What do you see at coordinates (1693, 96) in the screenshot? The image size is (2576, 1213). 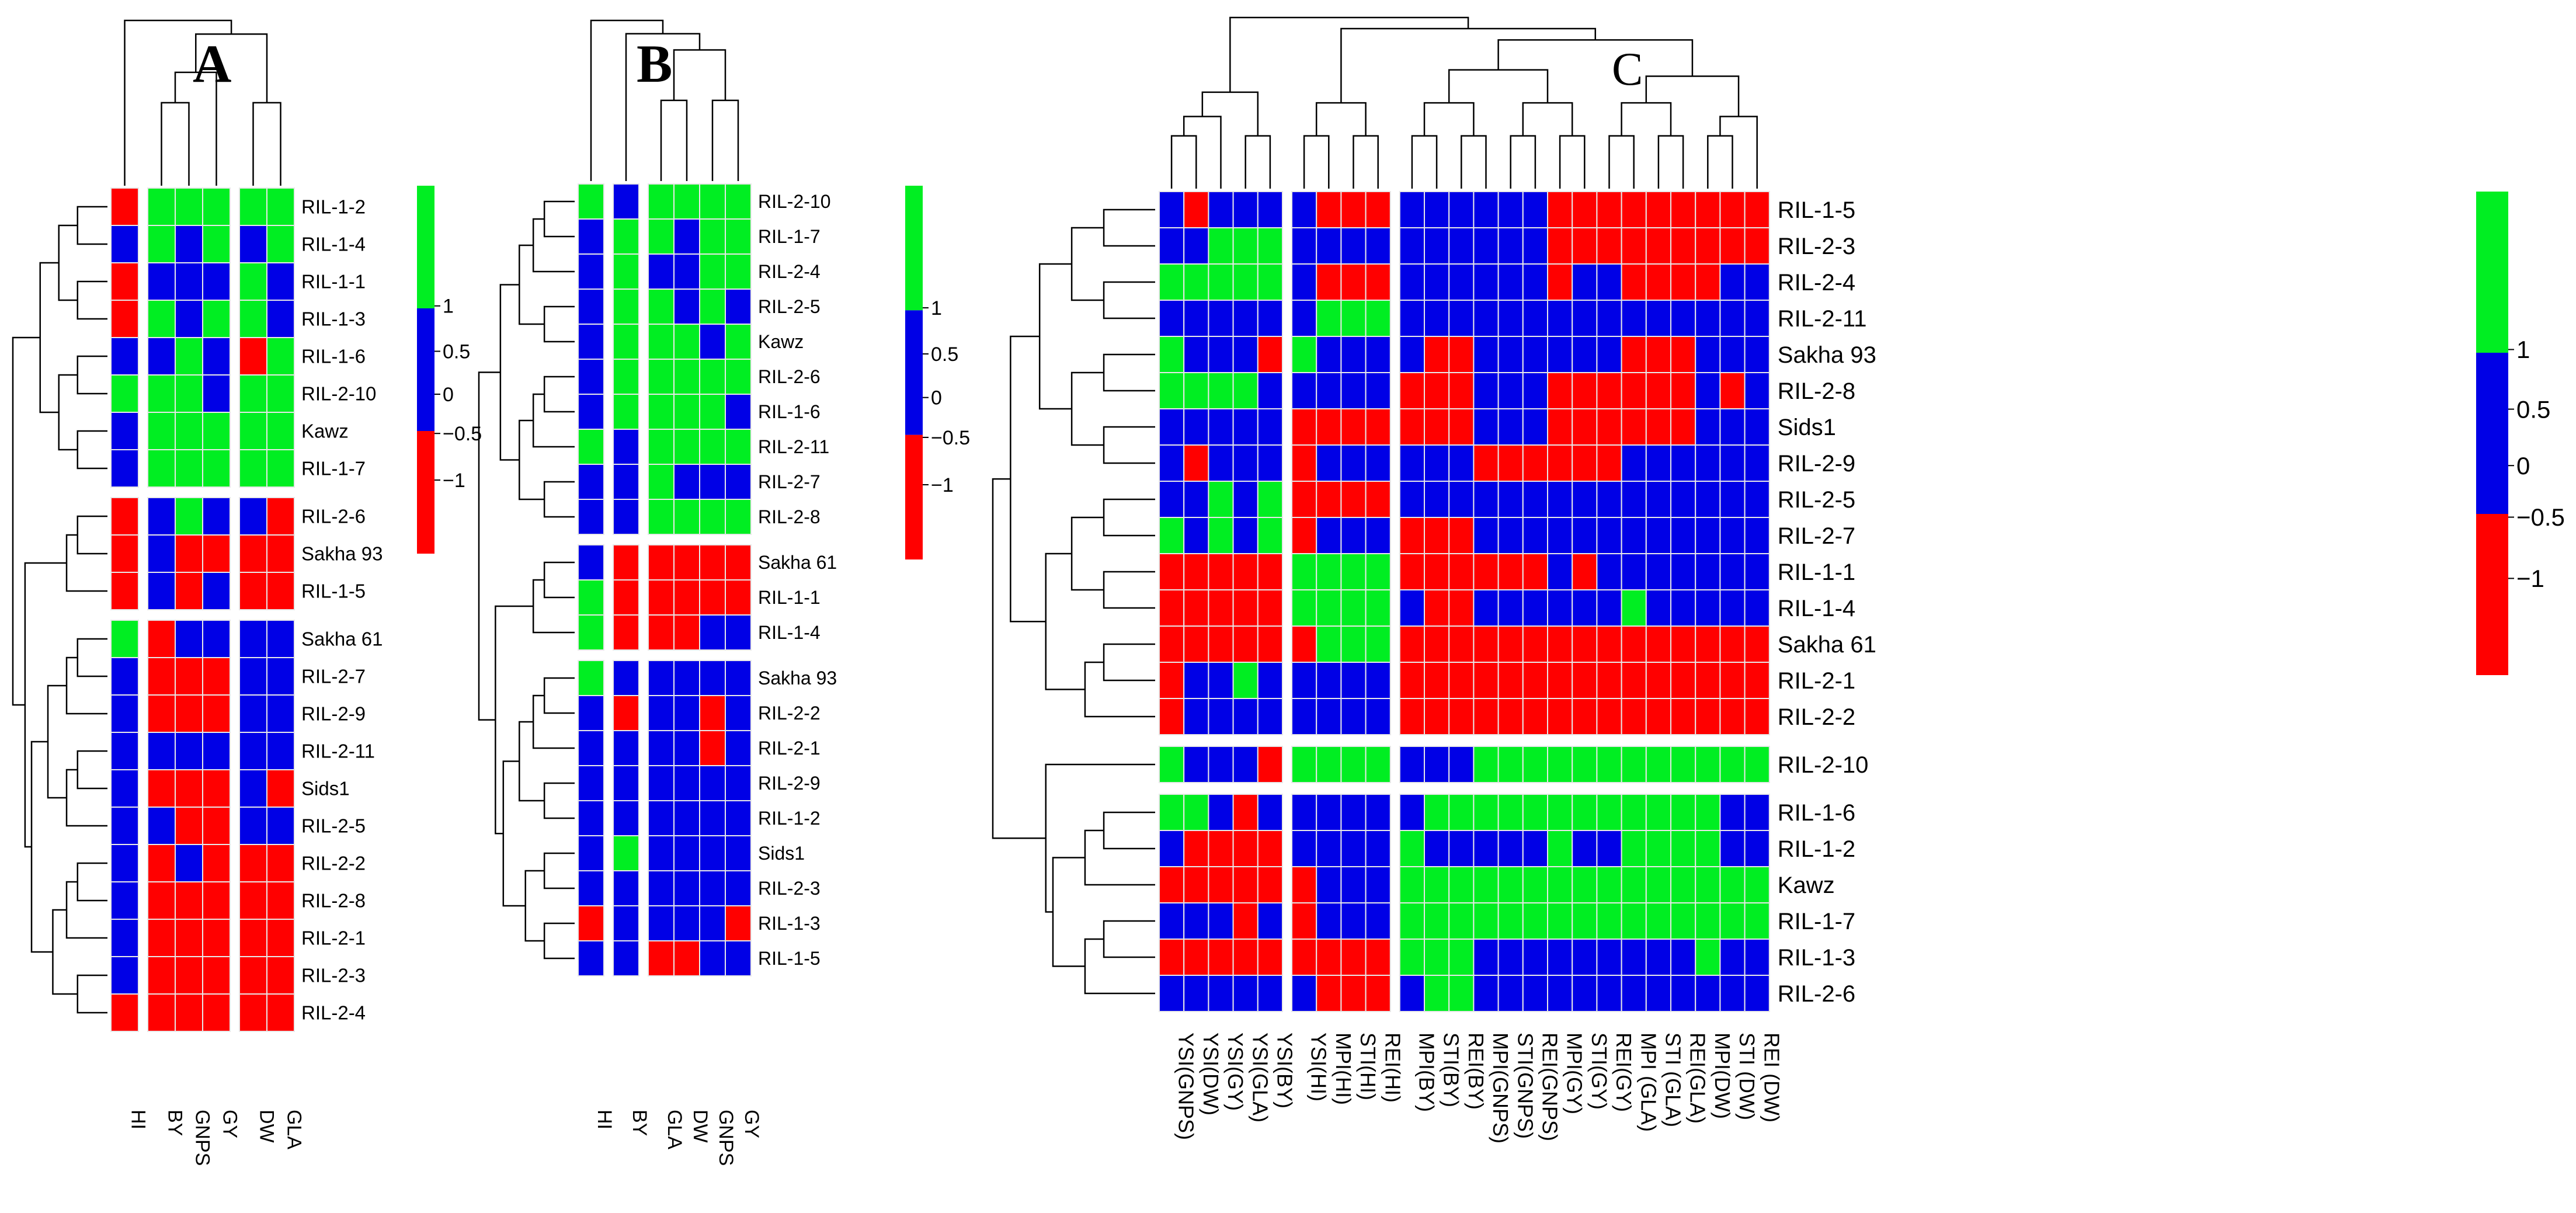 I see `column-dendrogram-branch` at bounding box center [1693, 96].